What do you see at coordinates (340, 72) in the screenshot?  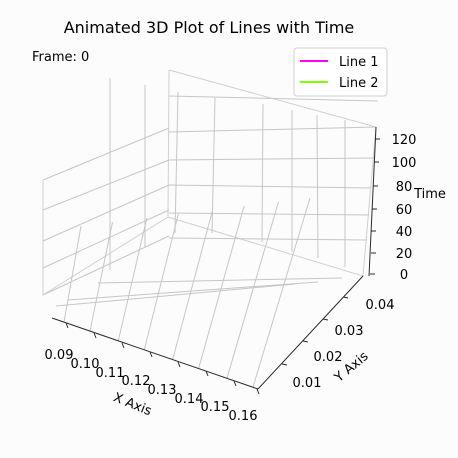 I see `legend: Line 1 Line 2` at bounding box center [340, 72].